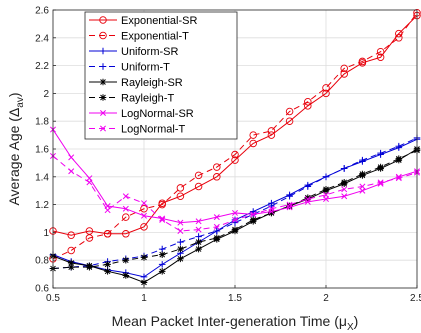 Image resolution: width=421 pixels, height=333 pixels. Describe the element at coordinates (42, 261) in the screenshot. I see `y-tick-label: 0.8` at that location.